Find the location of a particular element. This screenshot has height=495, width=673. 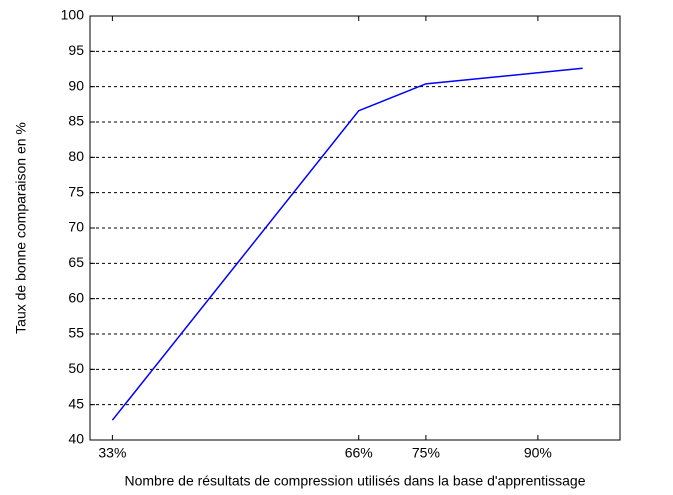

x-tick-label: 75% is located at coordinates (426, 453).